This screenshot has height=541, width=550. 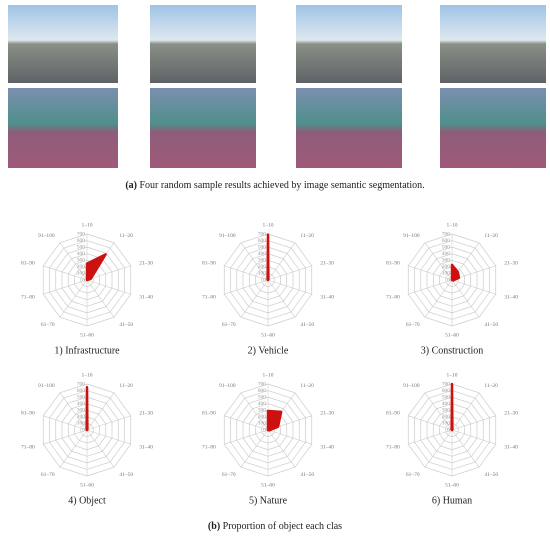 I want to click on chart-title: 2) Vehicle, so click(x=268, y=350).